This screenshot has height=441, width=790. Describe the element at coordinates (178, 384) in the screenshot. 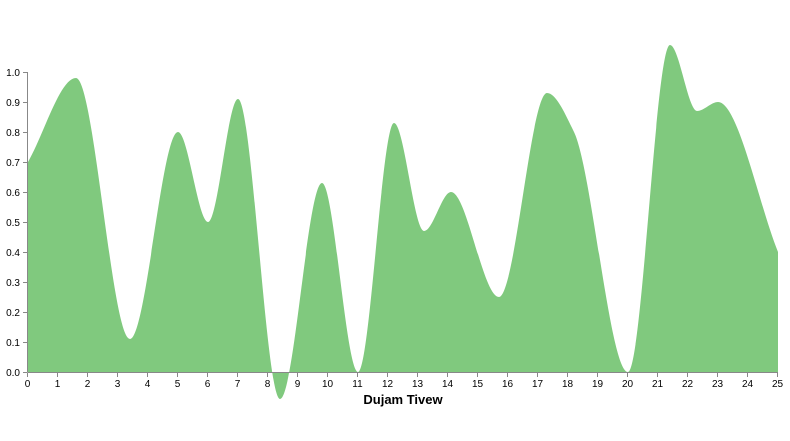

I see `x-tick-label: 5` at that location.